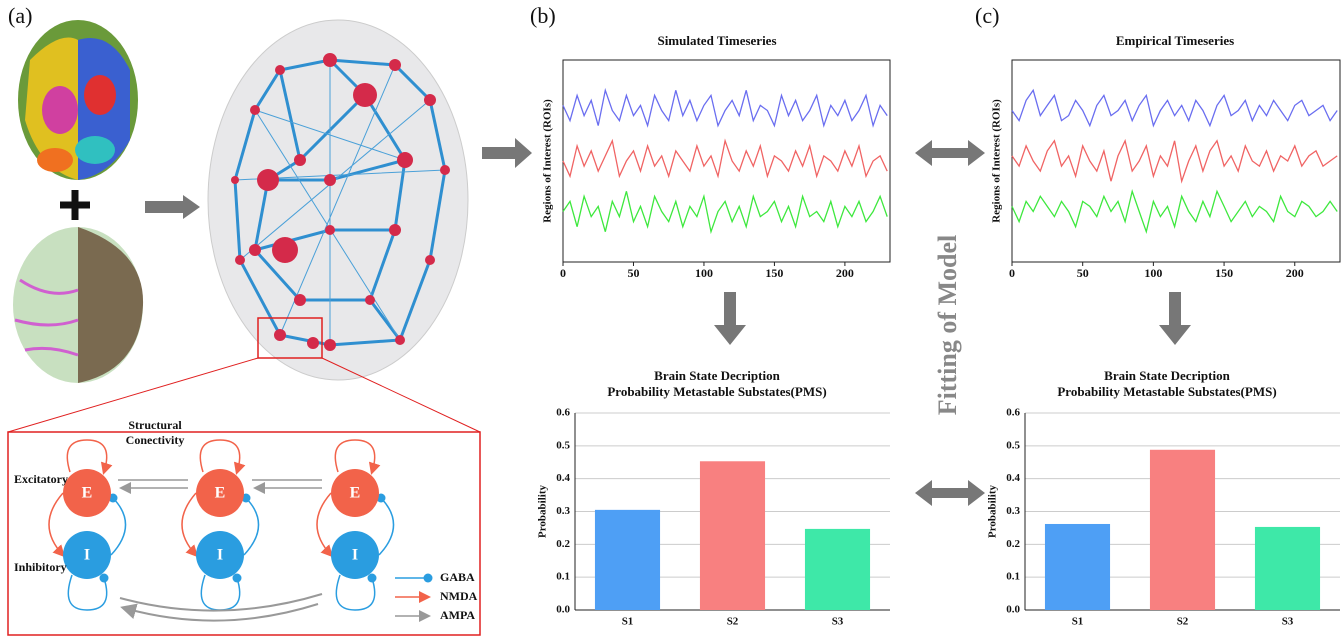  What do you see at coordinates (20, 15) in the screenshot?
I see `panel-label: (a)` at bounding box center [20, 15].